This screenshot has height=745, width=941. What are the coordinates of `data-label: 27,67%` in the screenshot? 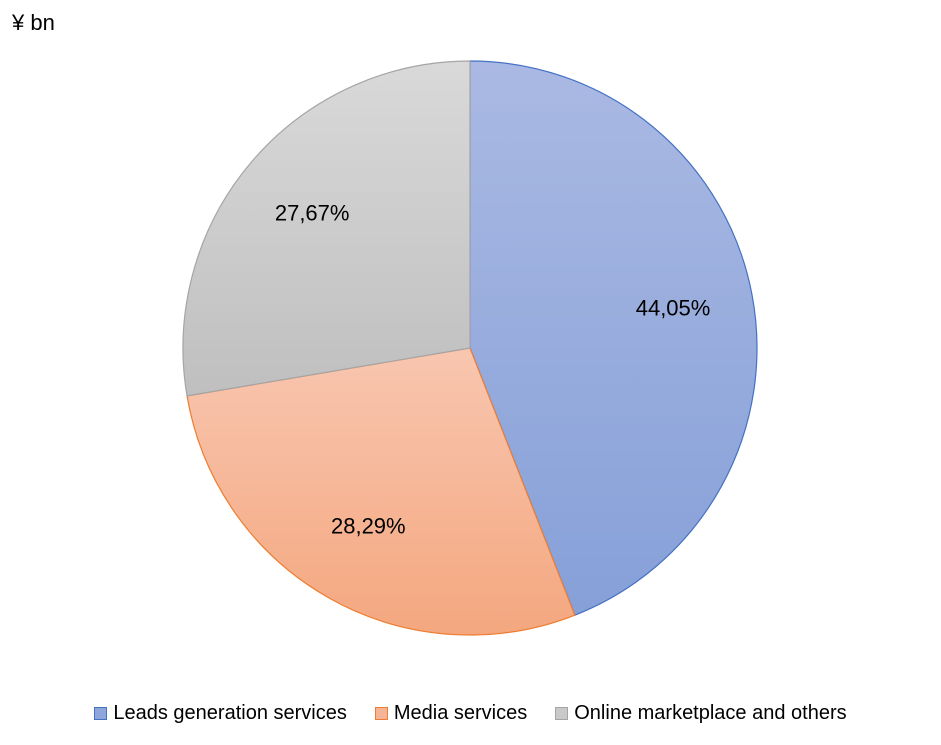 It's located at (312, 212).